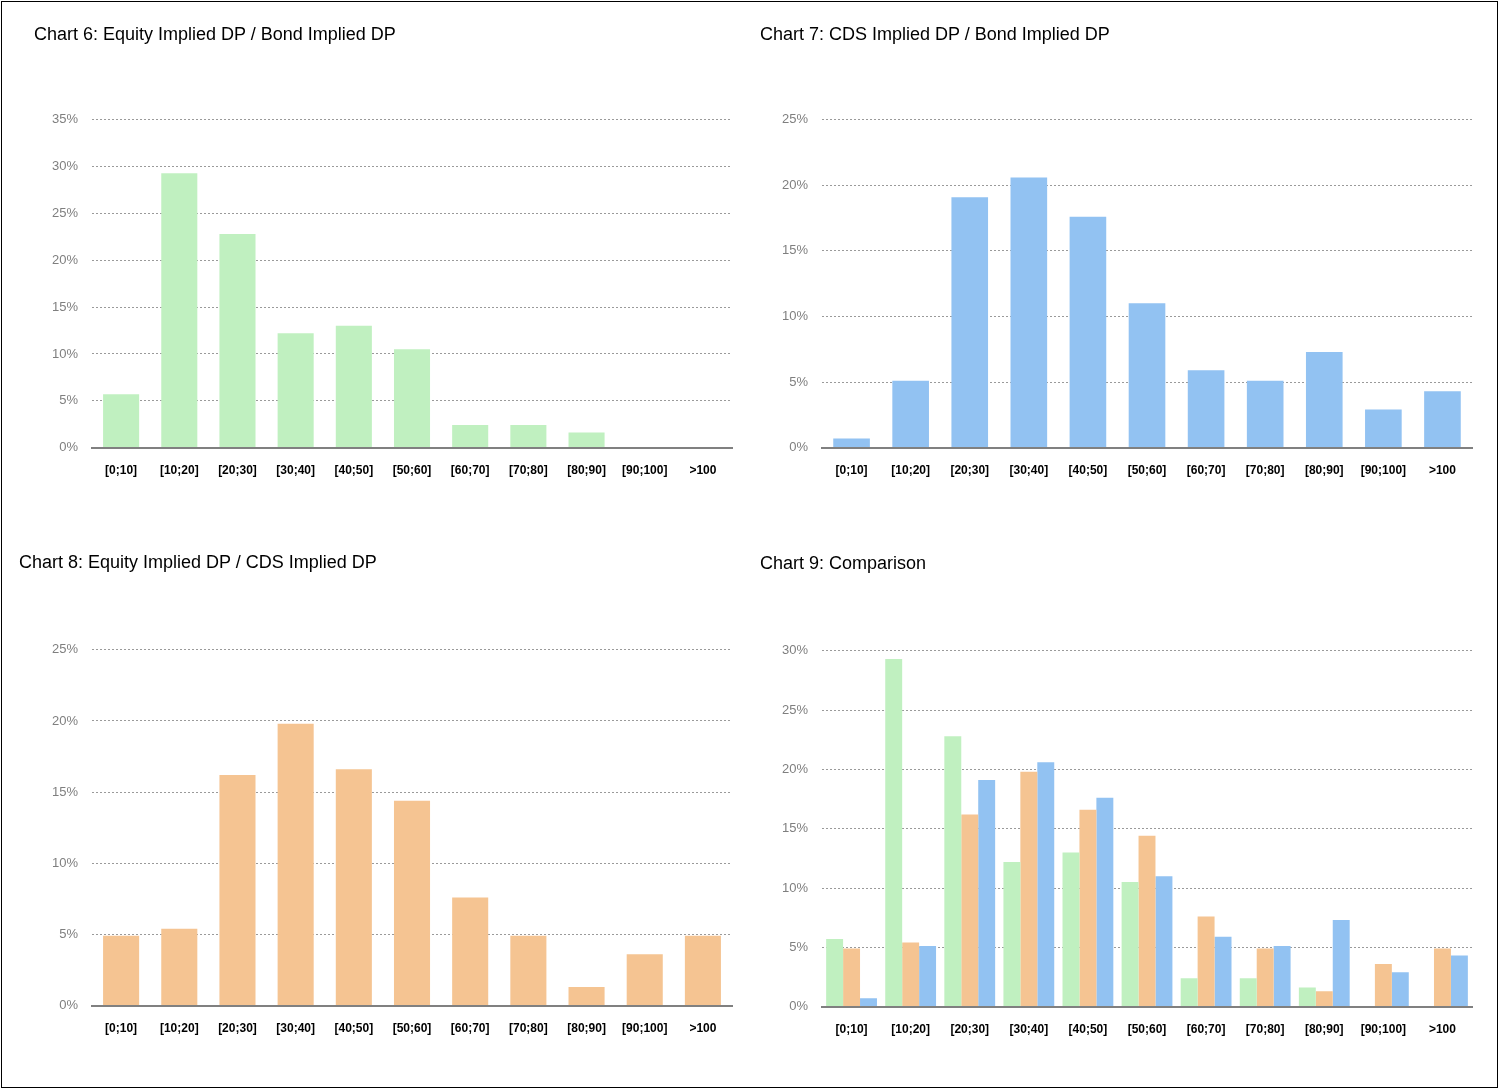 Image resolution: width=1499 pixels, height=1089 pixels. Describe the element at coordinates (65, 119) in the screenshot. I see `y-tick-label: 35%` at that location.